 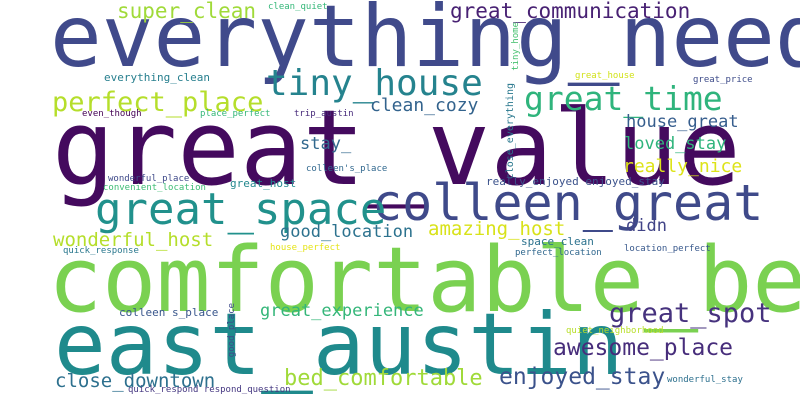 I want to click on word-really-enjoyed-enjoyed-stay: really_enjoyed enjoyed_stay, so click(x=575, y=181).